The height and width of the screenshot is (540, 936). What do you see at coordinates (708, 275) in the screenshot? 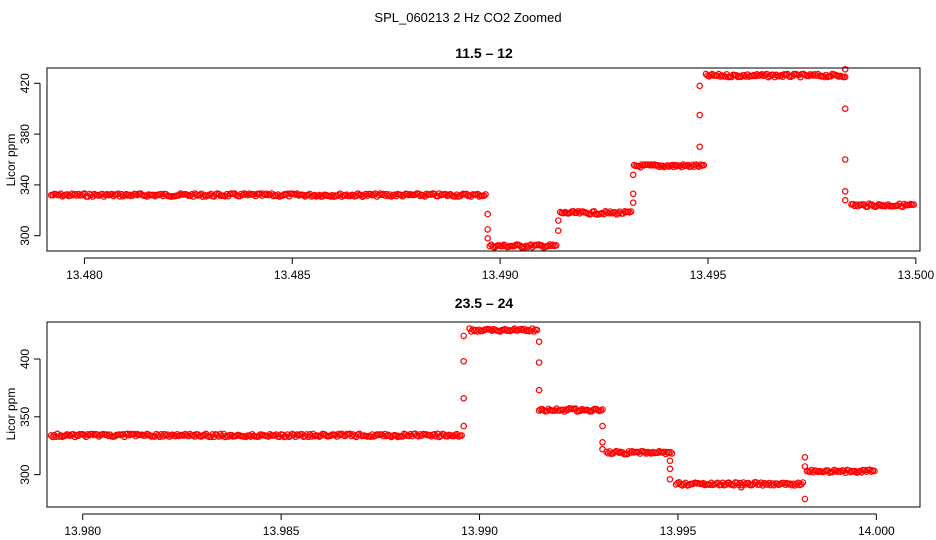
I see `x-tick-label: 13.495` at bounding box center [708, 275].